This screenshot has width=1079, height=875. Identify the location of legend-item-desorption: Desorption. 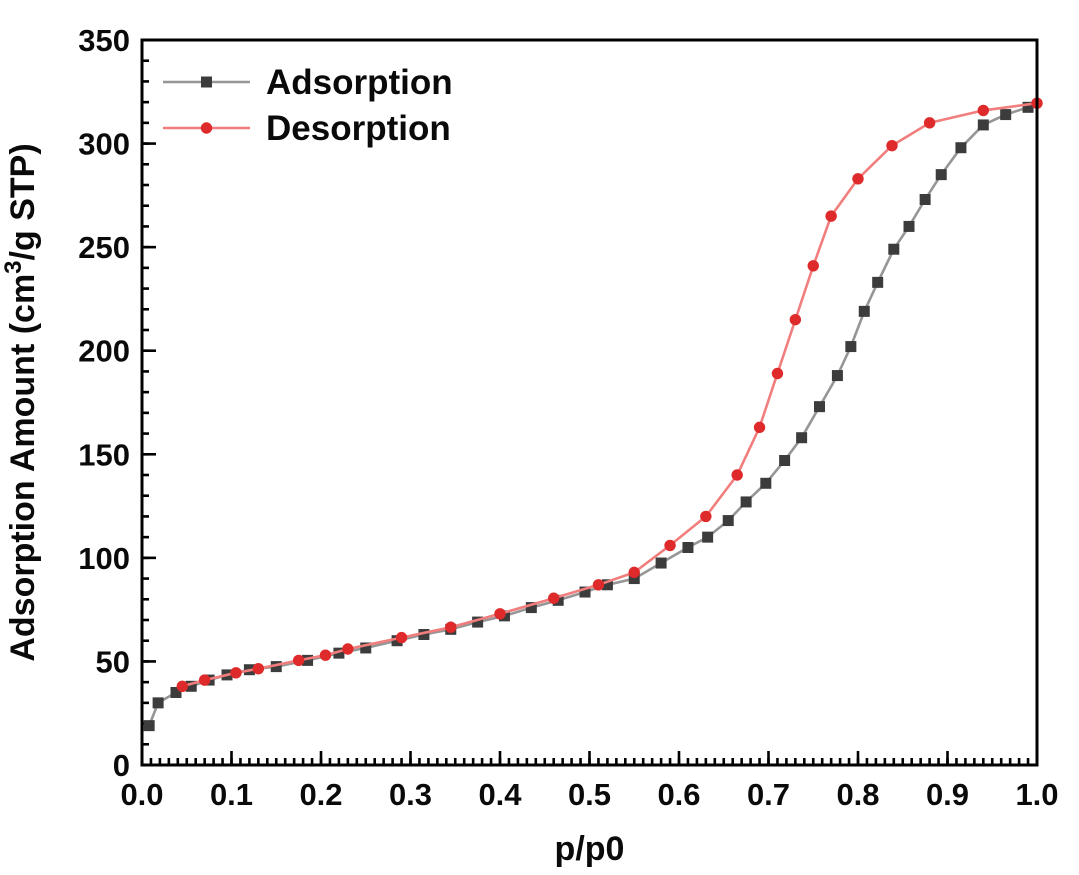
(307, 128).